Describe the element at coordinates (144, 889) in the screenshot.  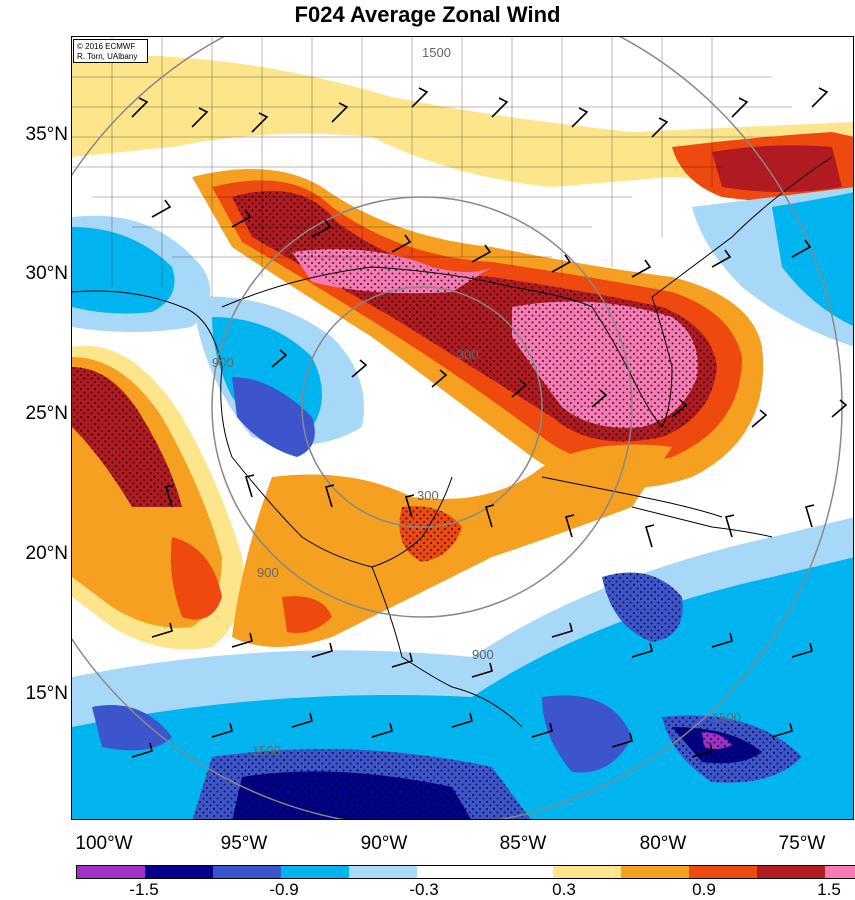
I see `colorbar-label: -1.5` at that location.